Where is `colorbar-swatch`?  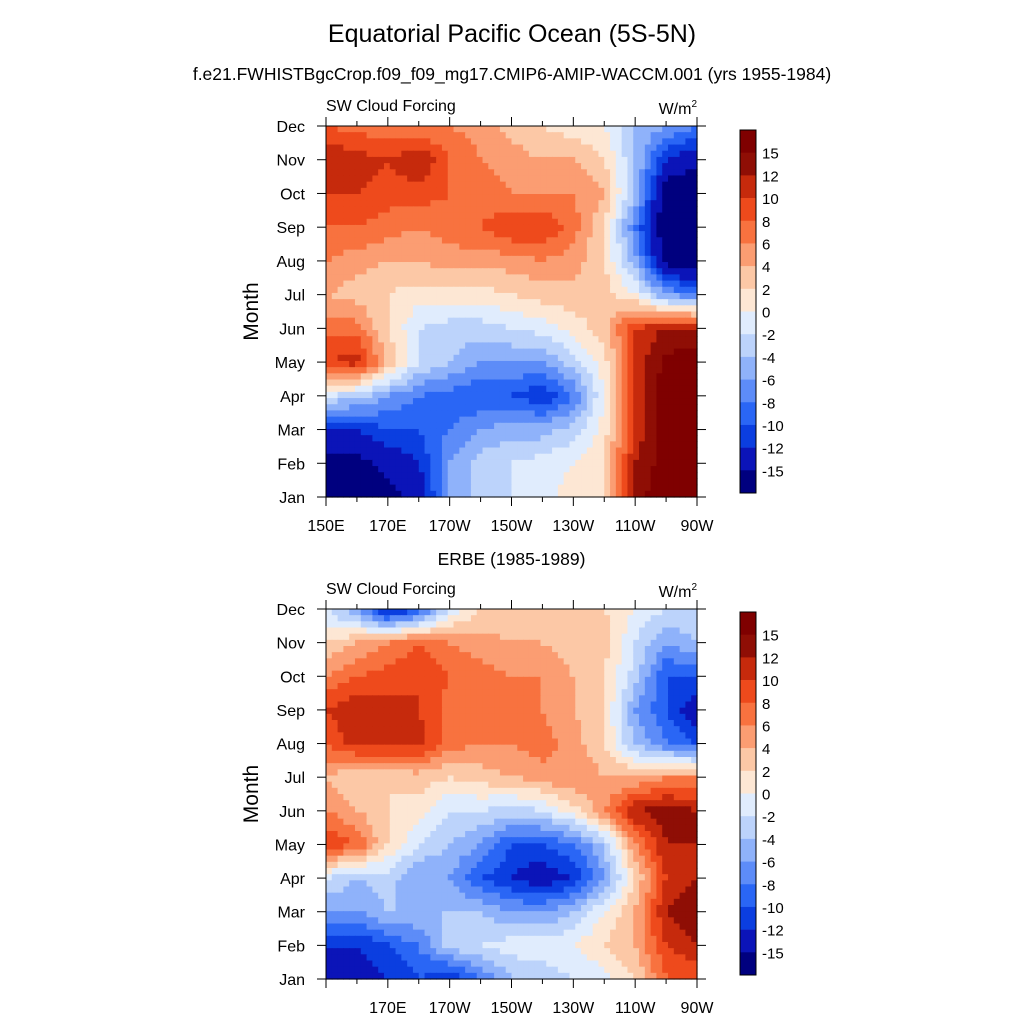
colorbar-swatch is located at coordinates (748, 323).